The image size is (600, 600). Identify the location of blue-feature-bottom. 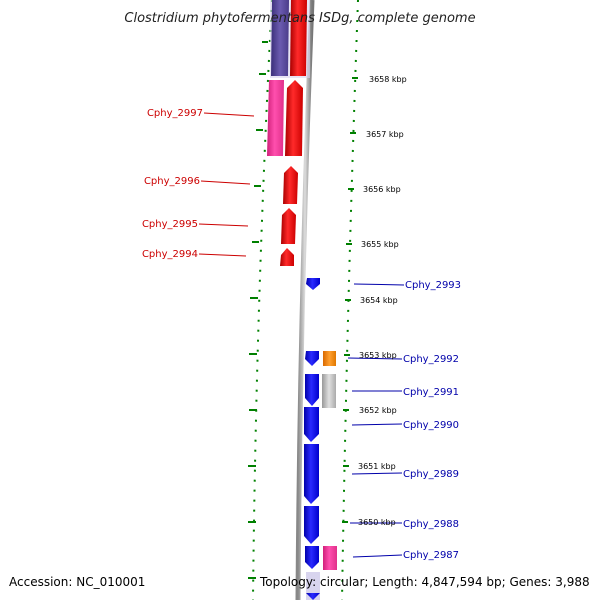
(313, 596).